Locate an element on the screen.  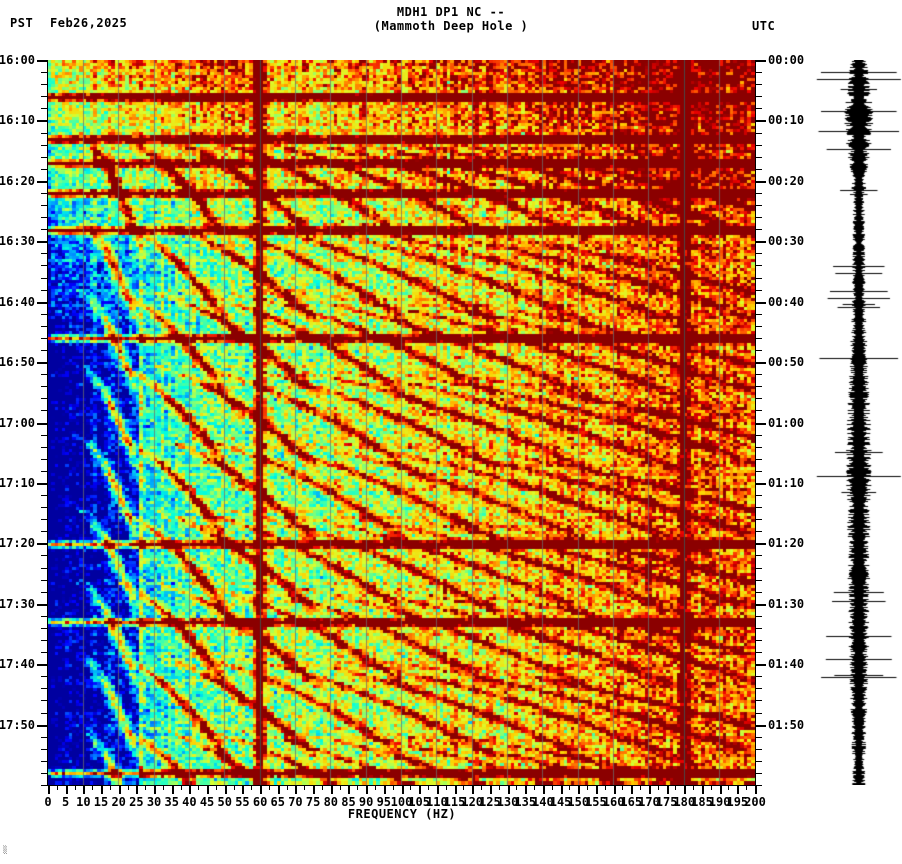
frequency-axis-label: 155 is located at coordinates (596, 802).